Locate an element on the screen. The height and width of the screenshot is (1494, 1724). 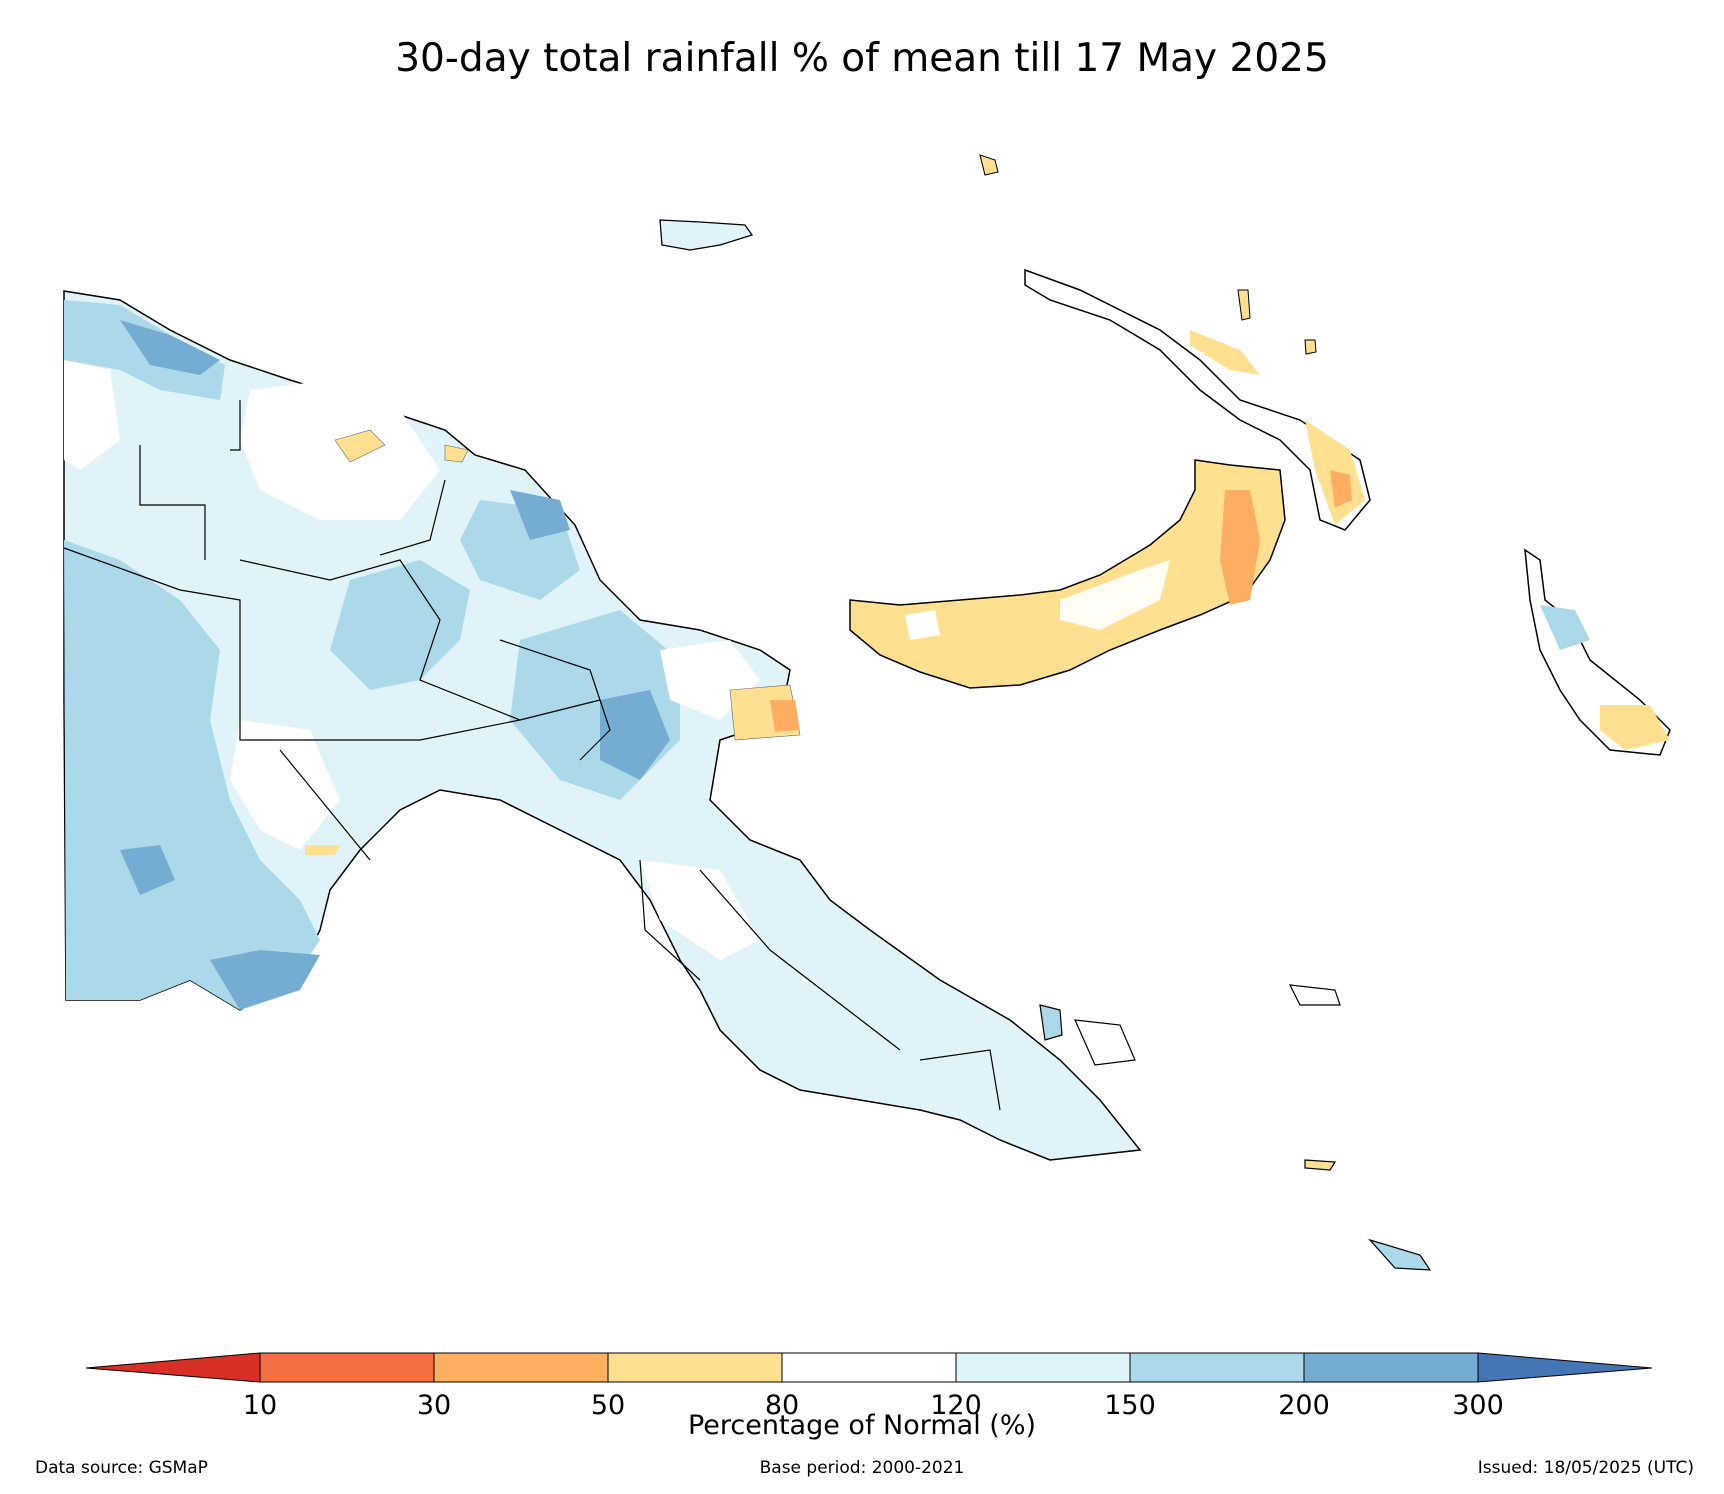
woodlark-island is located at coordinates (1314, 995).